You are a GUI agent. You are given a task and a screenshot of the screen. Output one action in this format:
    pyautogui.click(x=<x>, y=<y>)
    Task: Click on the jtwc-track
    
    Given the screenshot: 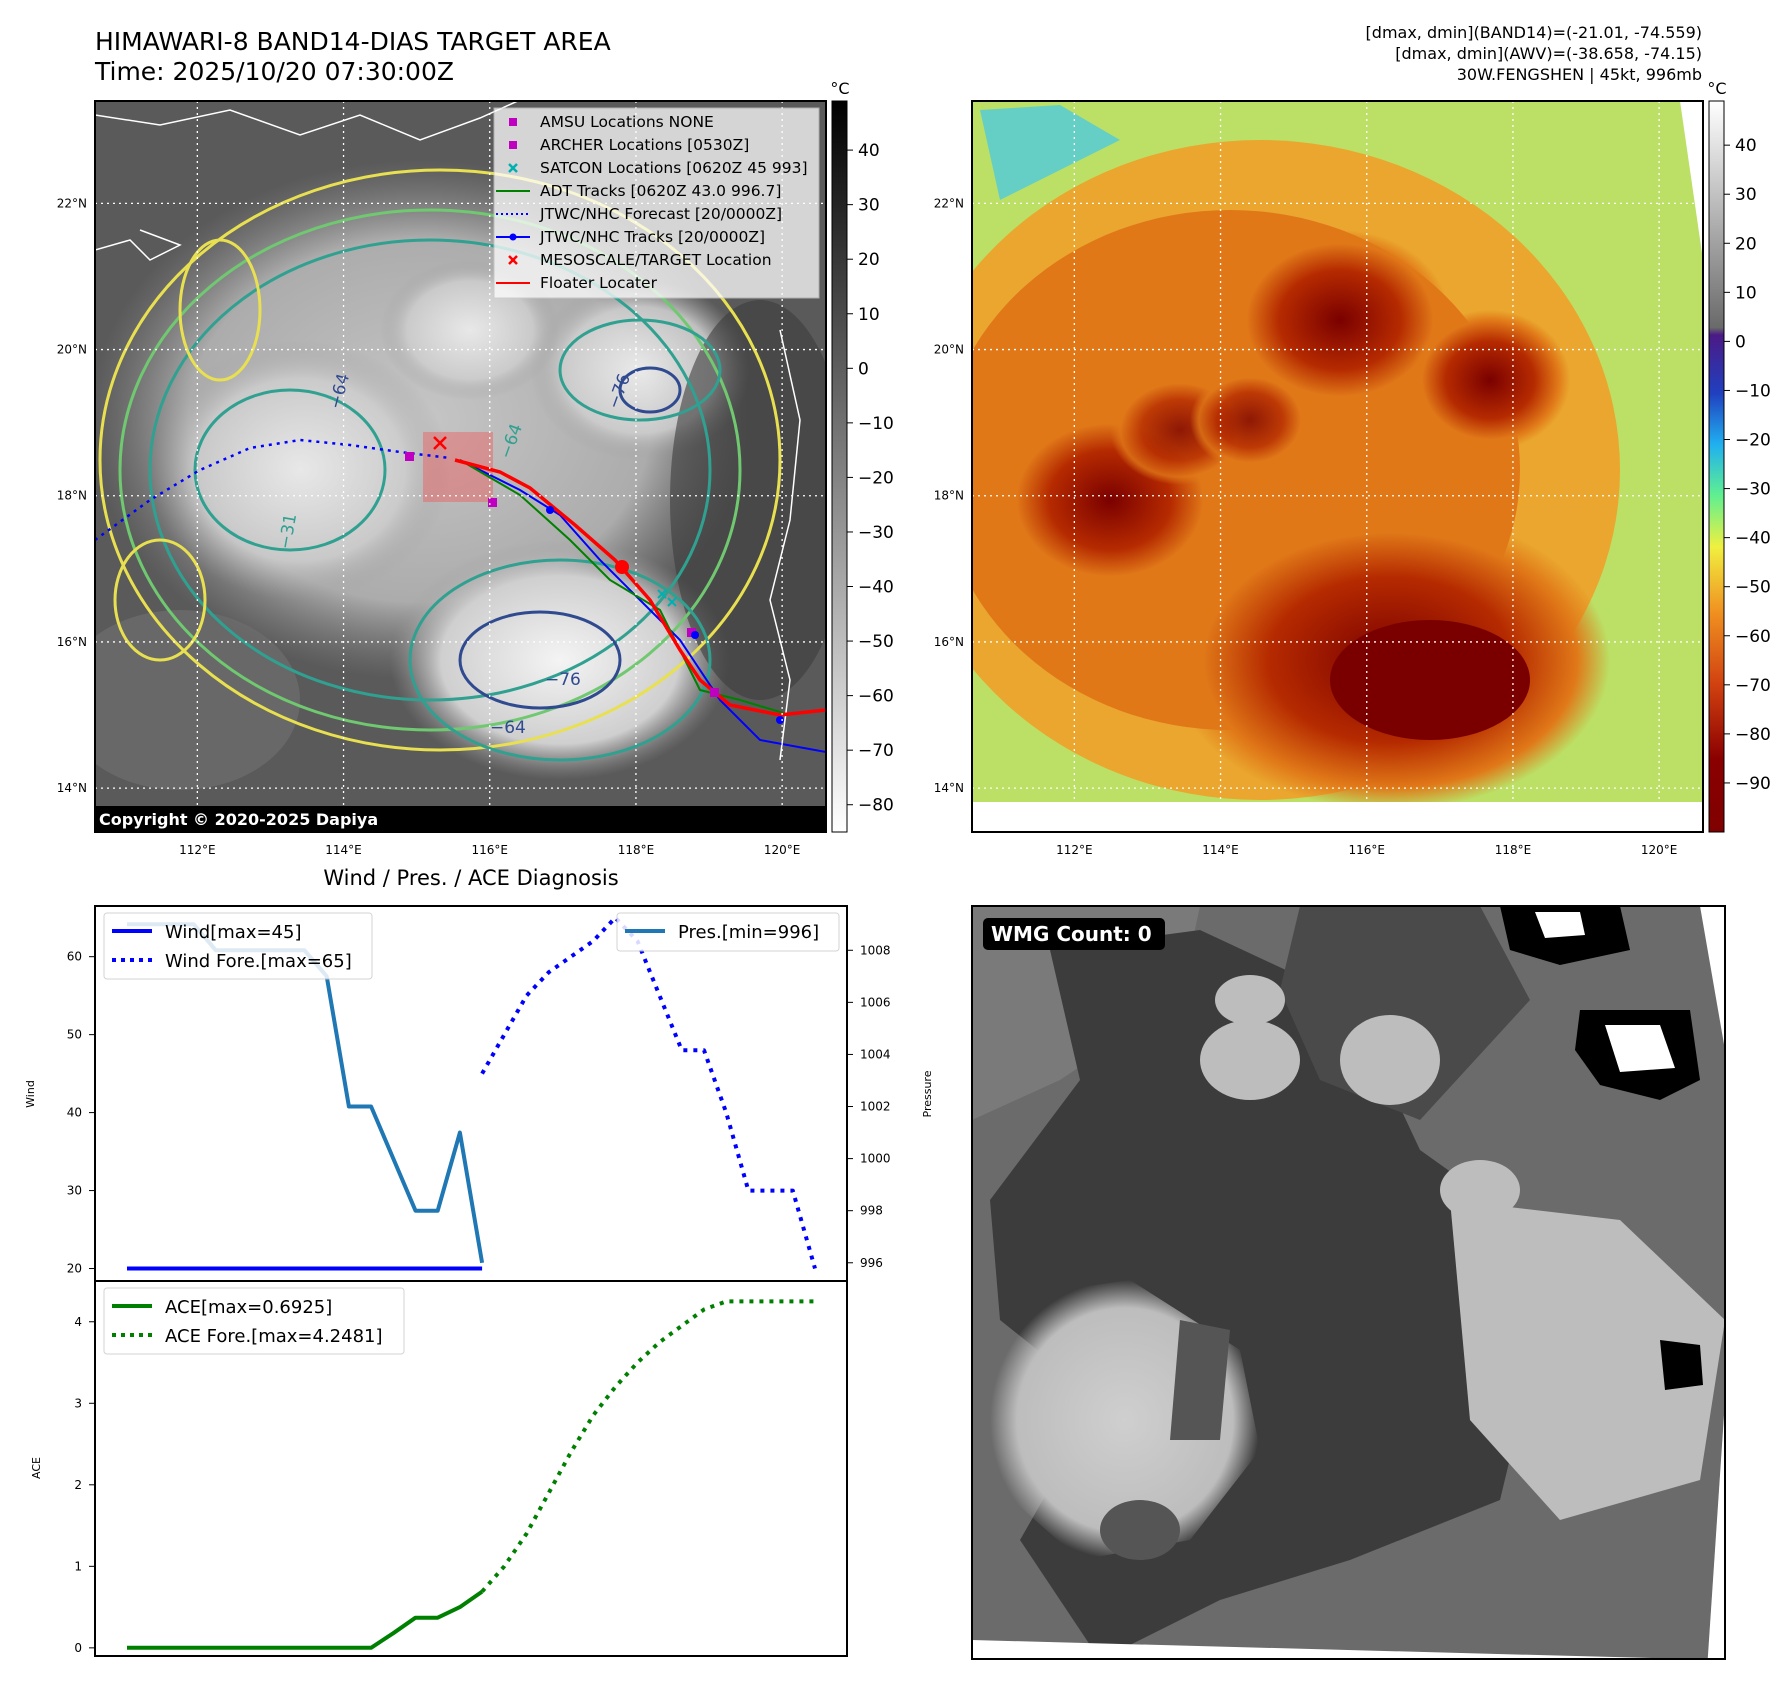 What is the action you would take?
    pyautogui.click(x=642, y=606)
    